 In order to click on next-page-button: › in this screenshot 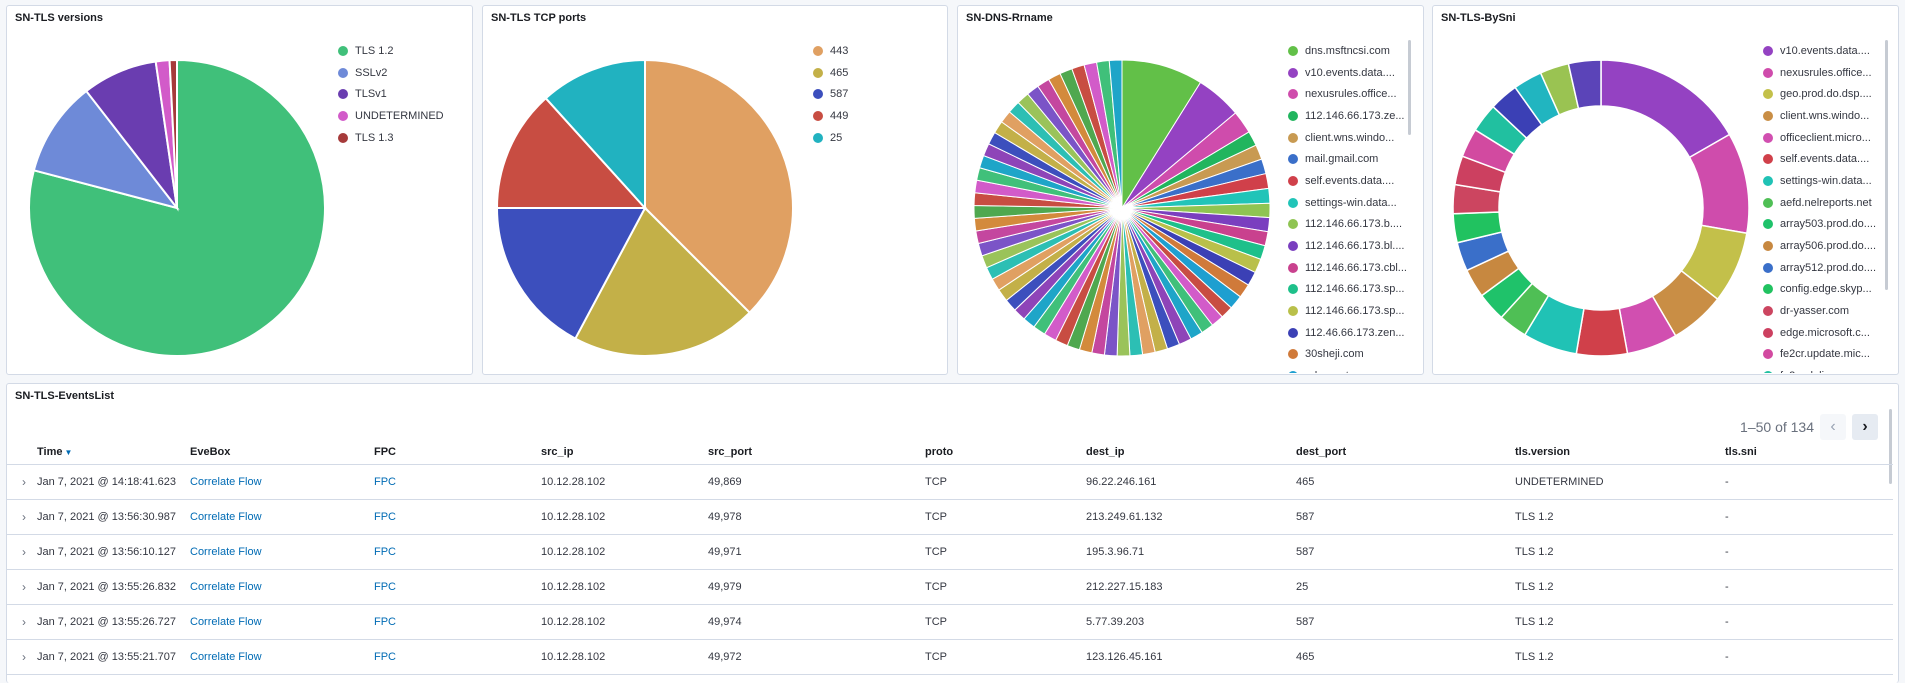, I will do `click(1865, 427)`.